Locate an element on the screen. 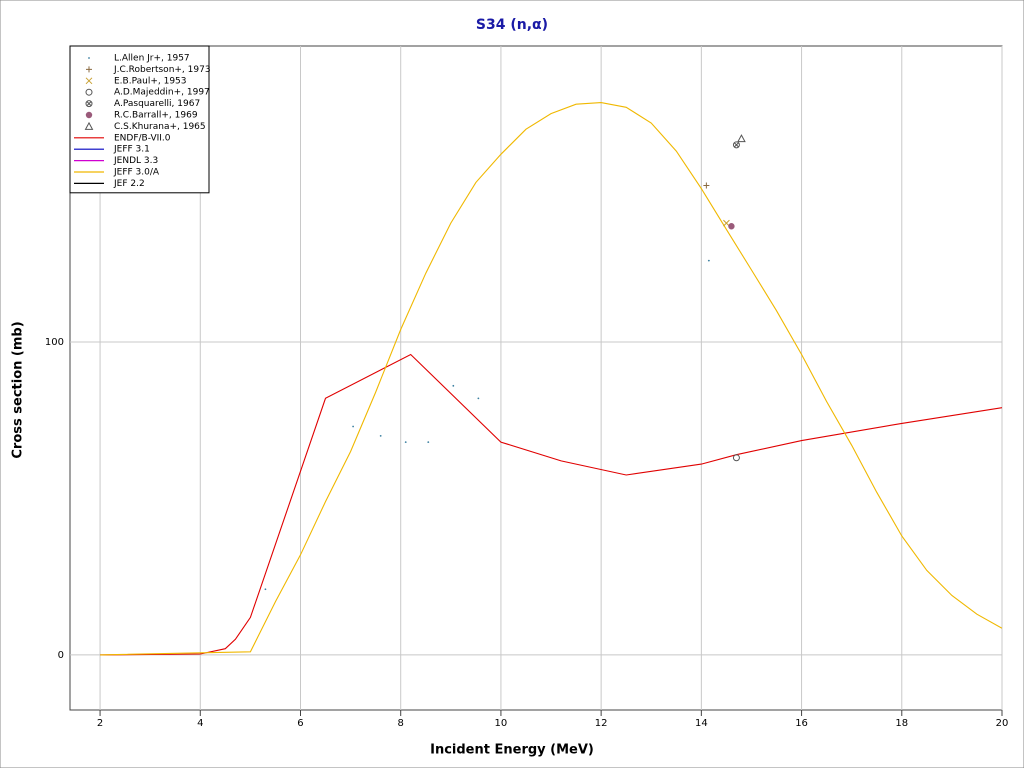 The height and width of the screenshot is (768, 1024). legend-label: E.B.Paul+, 1953 is located at coordinates (150, 81).